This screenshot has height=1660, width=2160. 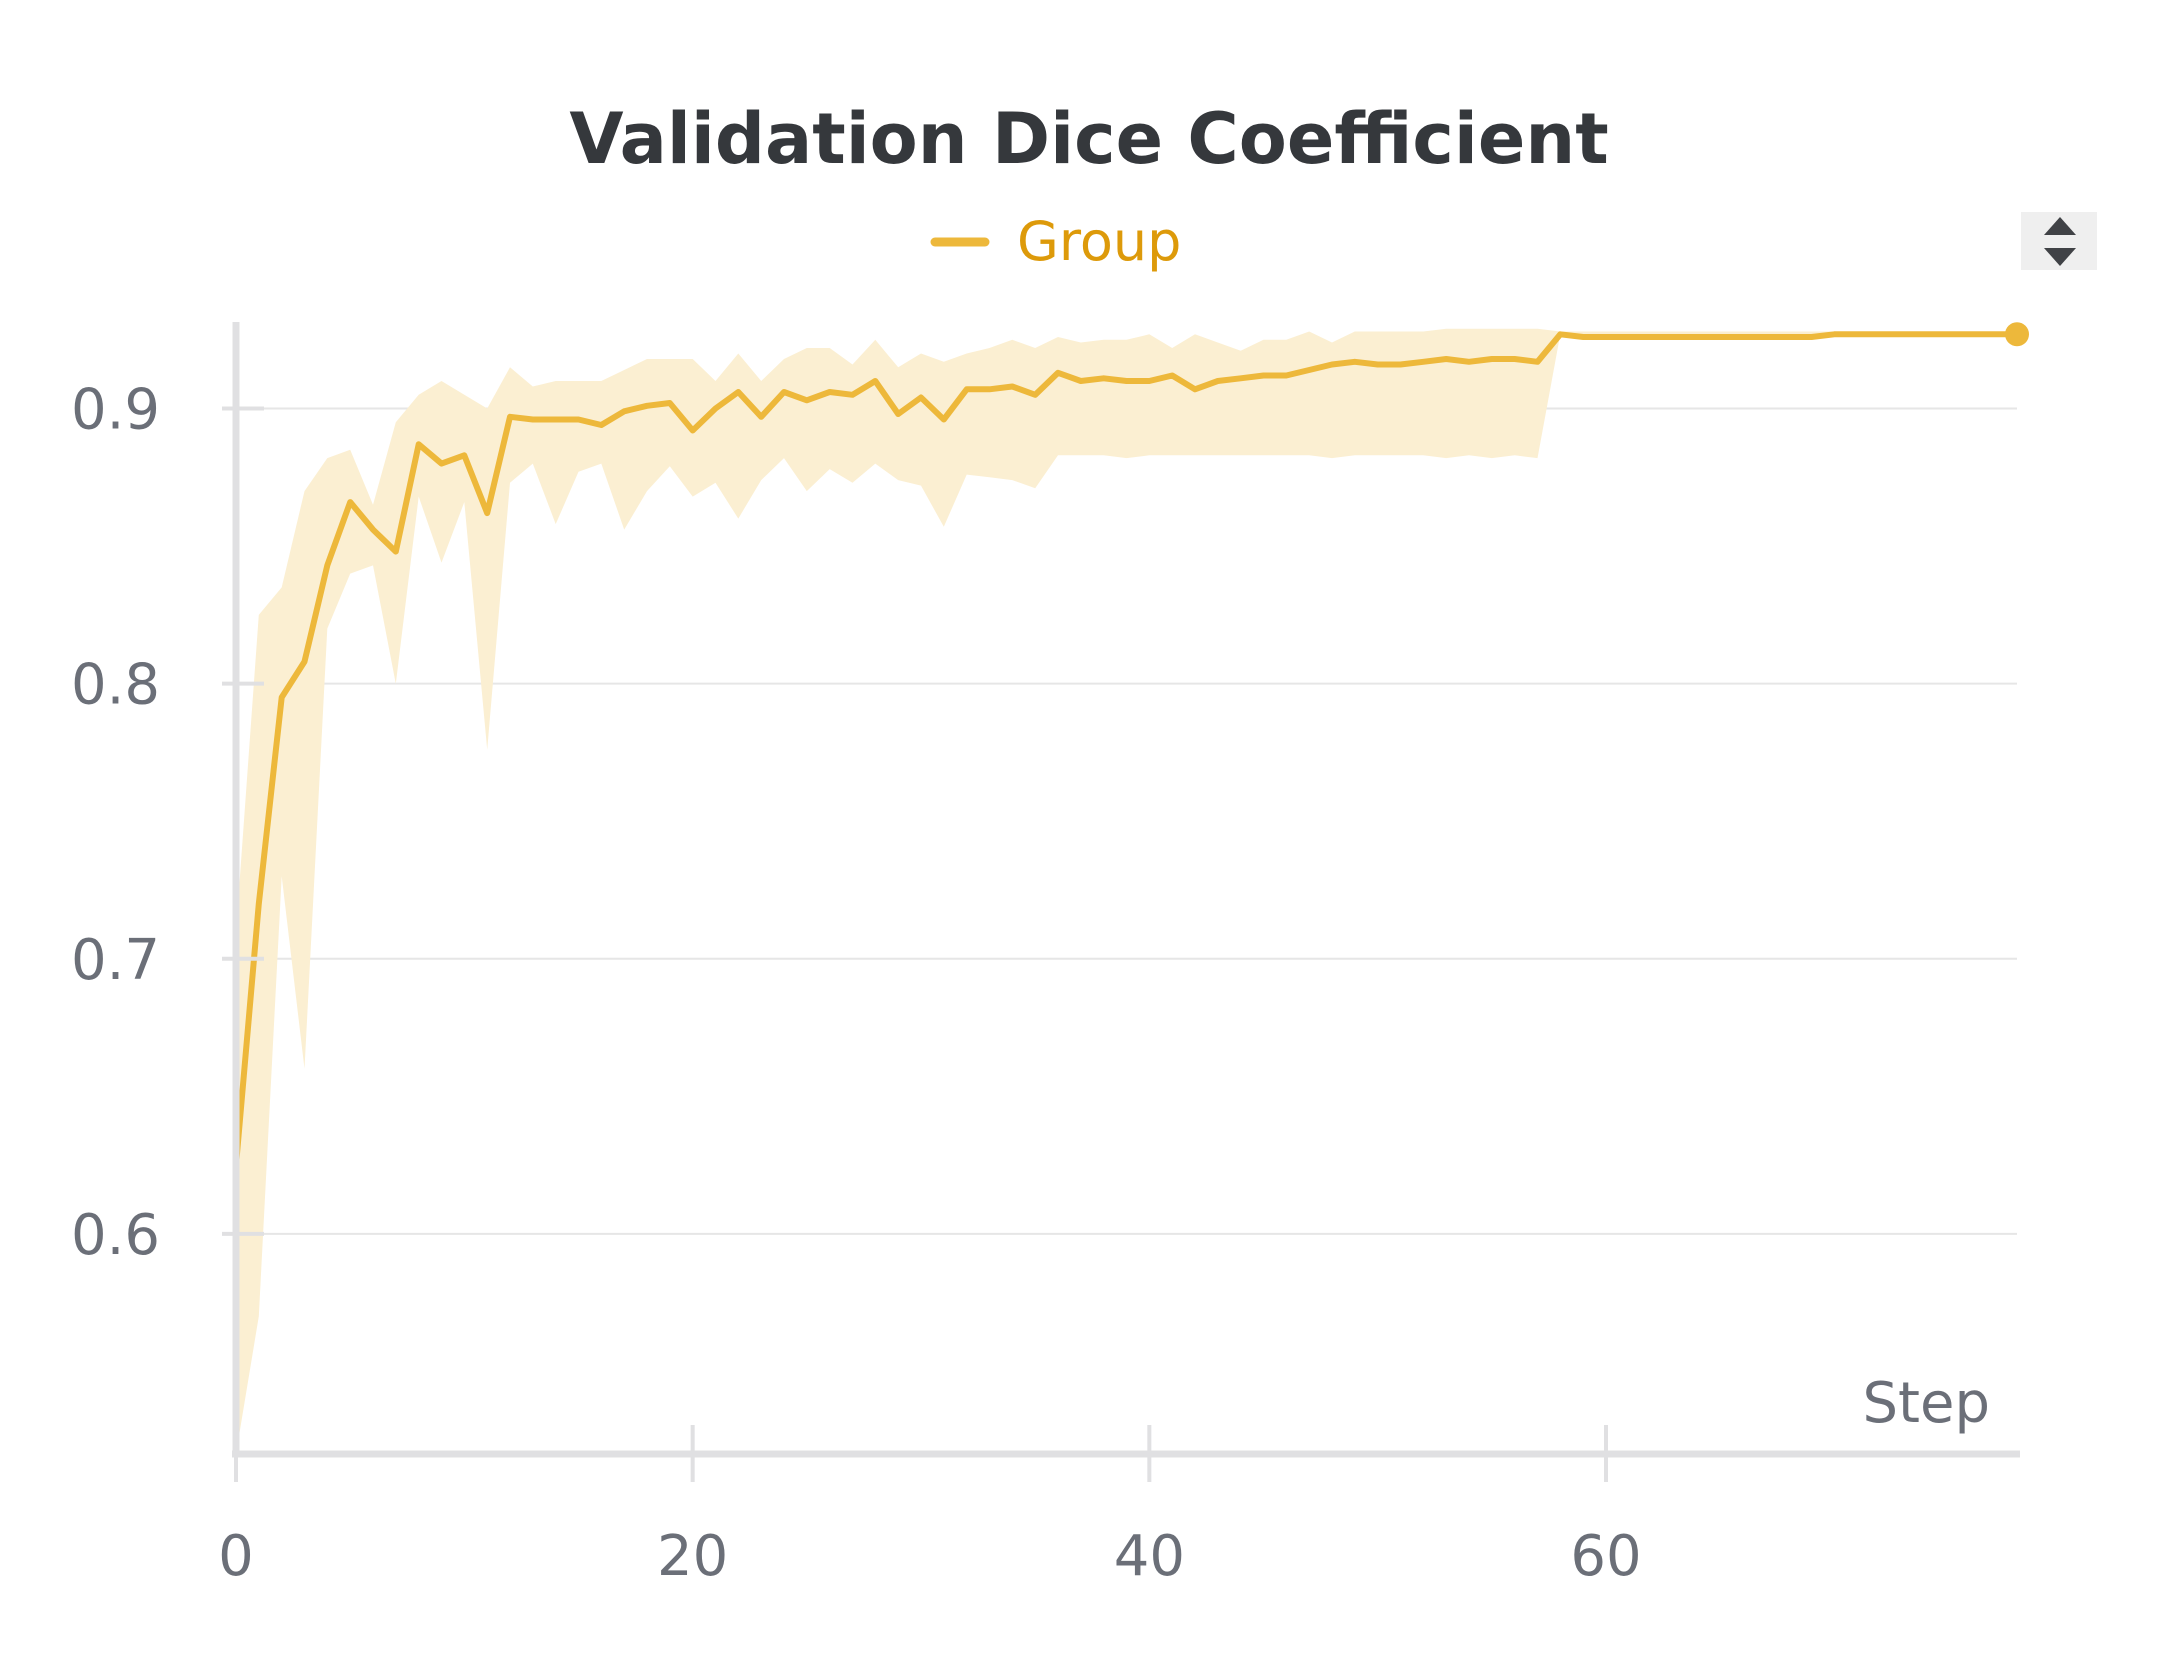 What do you see at coordinates (115, 1235) in the screenshot?
I see `y-tick-label: 0.6` at bounding box center [115, 1235].